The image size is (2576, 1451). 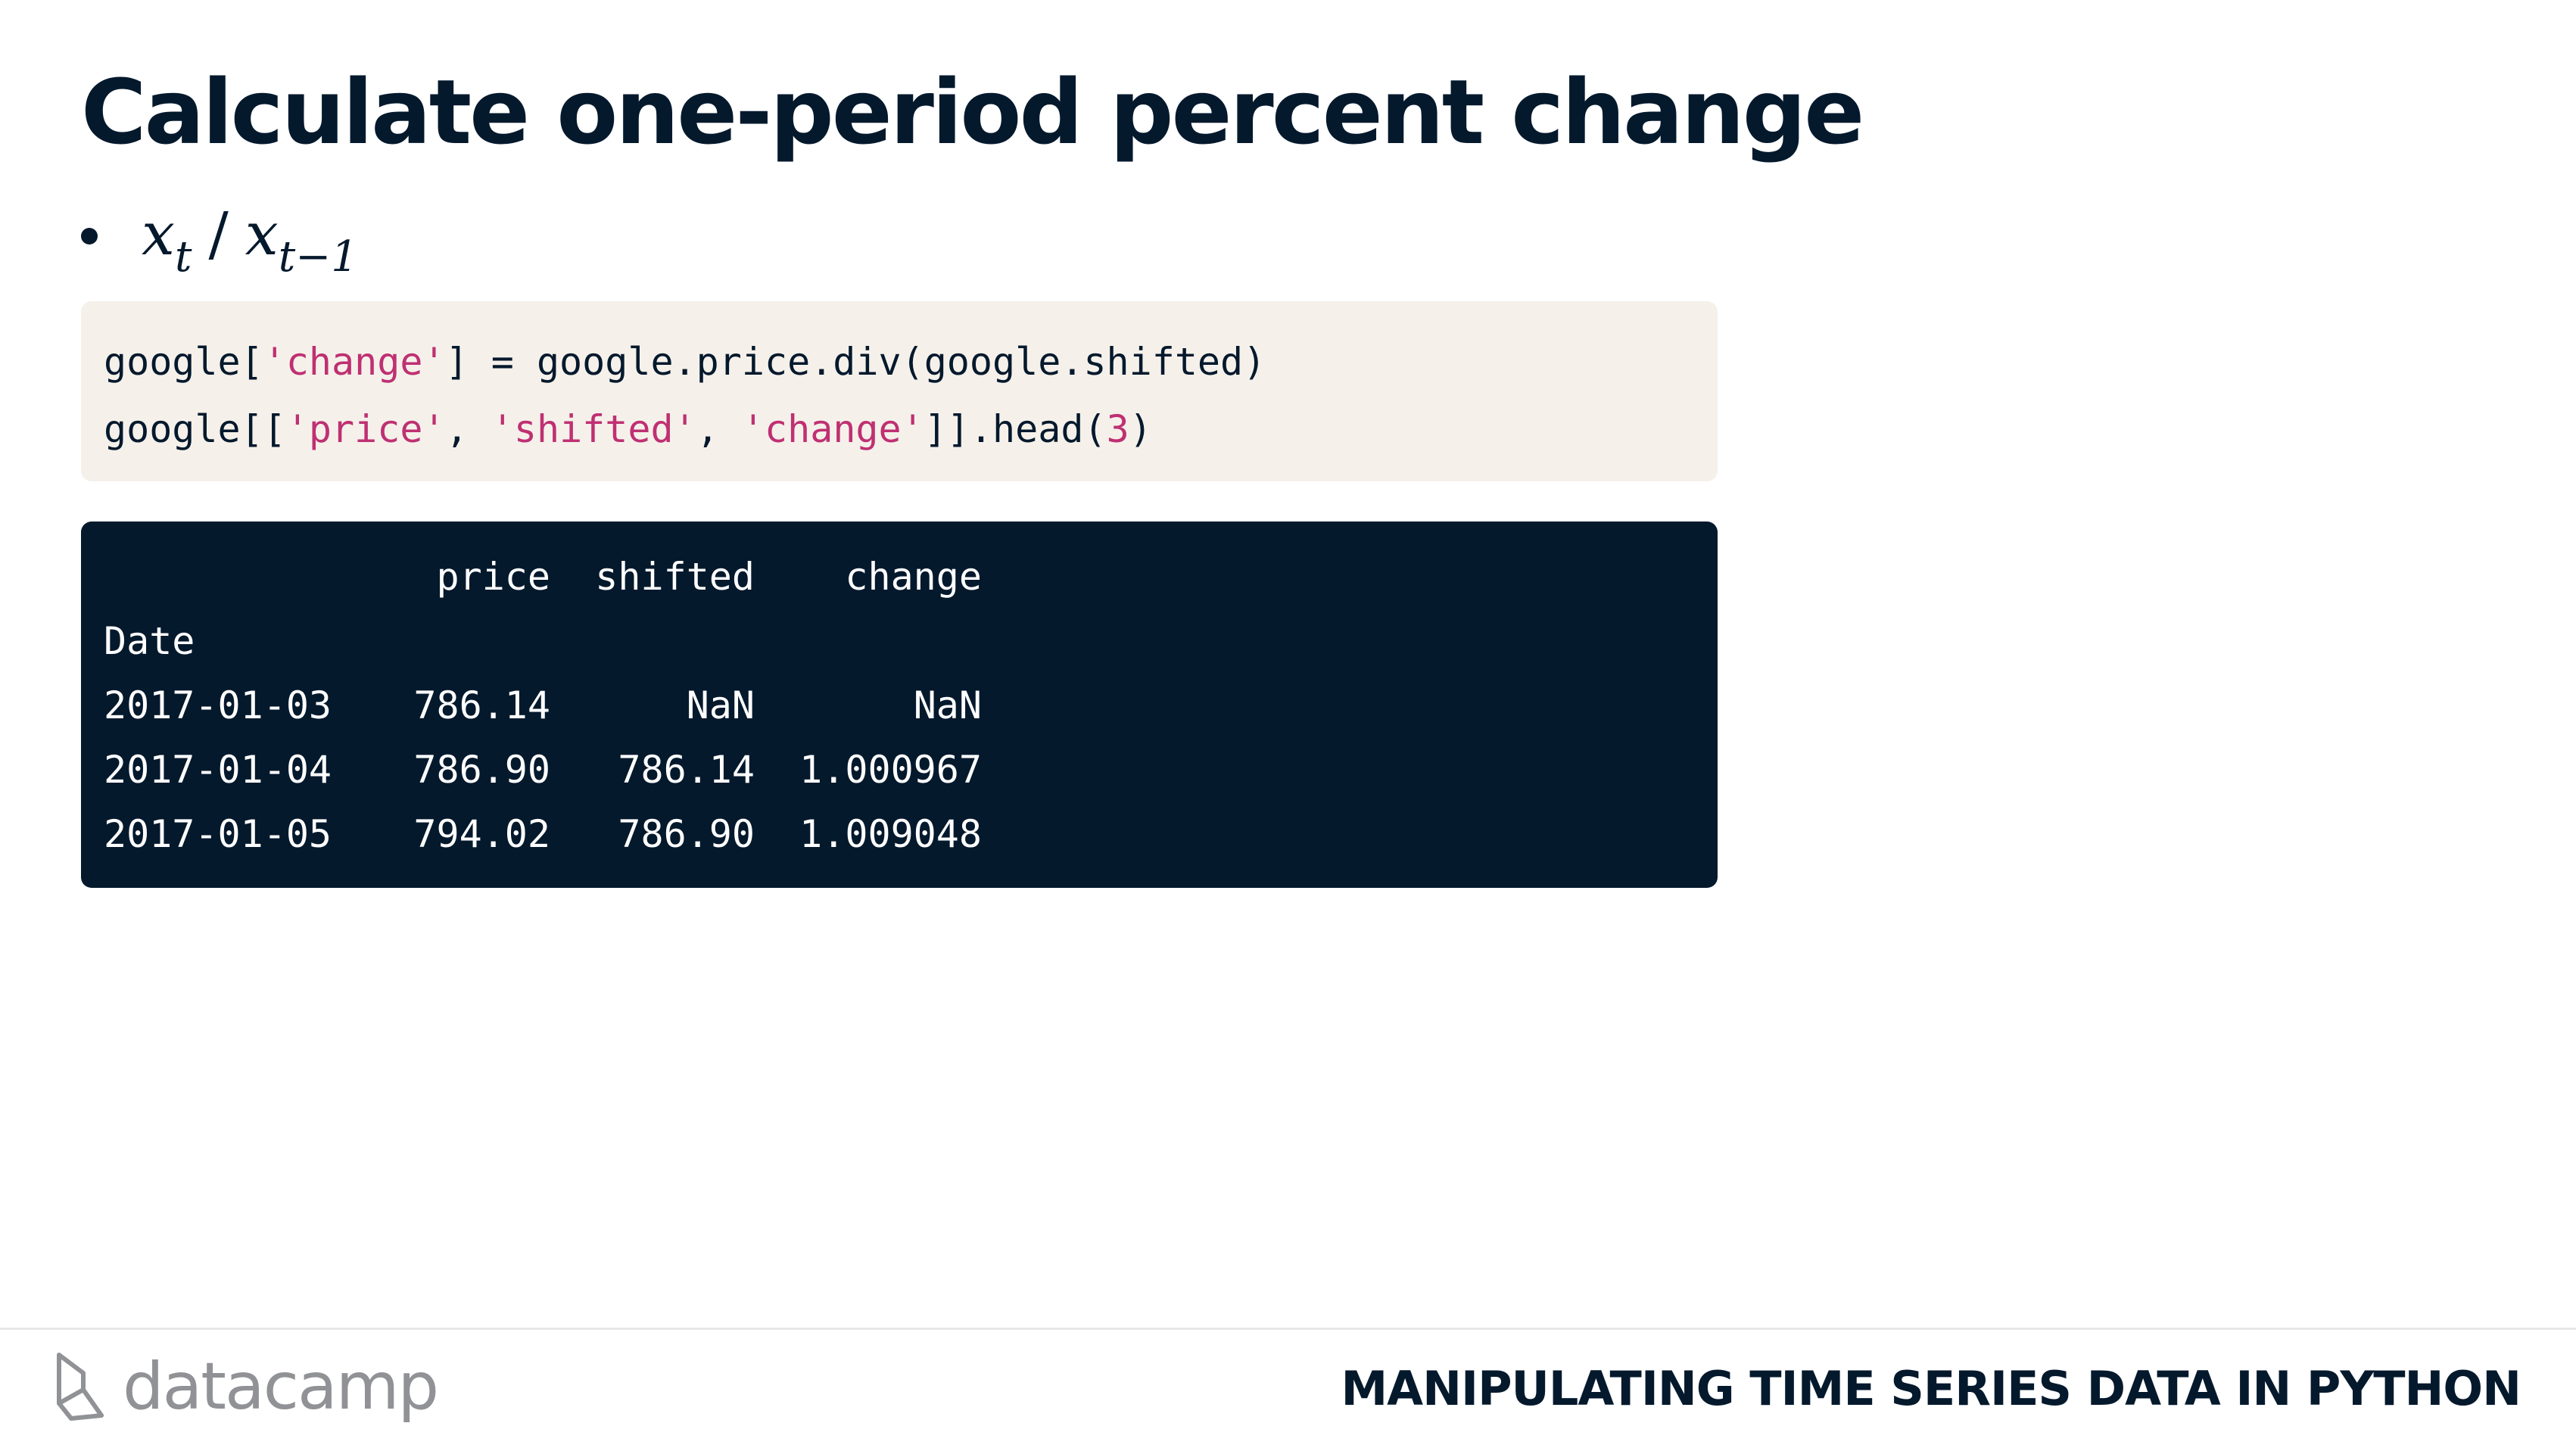 I want to click on row-change: 1.000967, so click(x=890, y=769).